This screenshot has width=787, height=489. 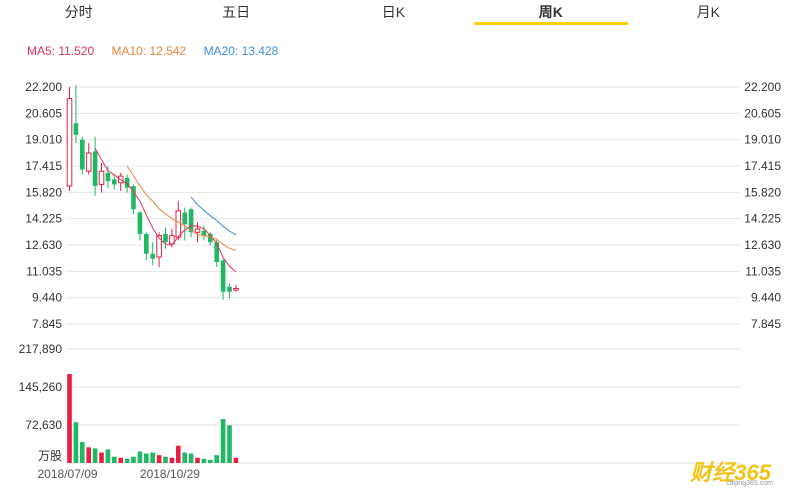 I want to click on volume-tick-label: 217,890, so click(x=41, y=349).